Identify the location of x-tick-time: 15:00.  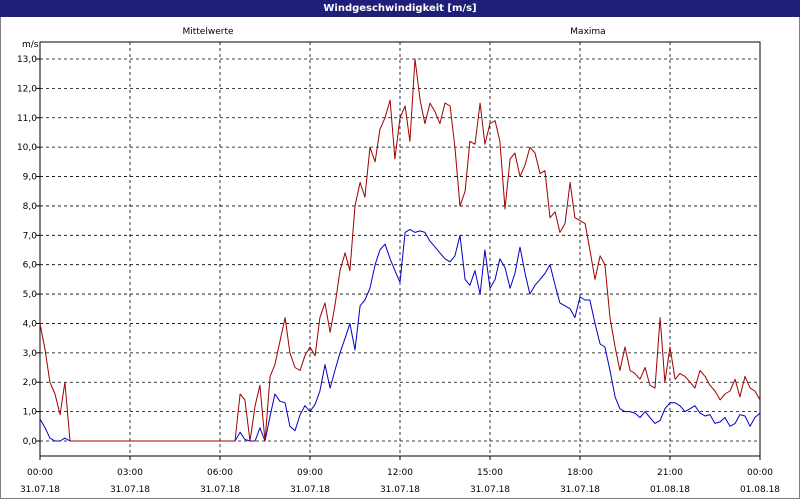
(490, 473).